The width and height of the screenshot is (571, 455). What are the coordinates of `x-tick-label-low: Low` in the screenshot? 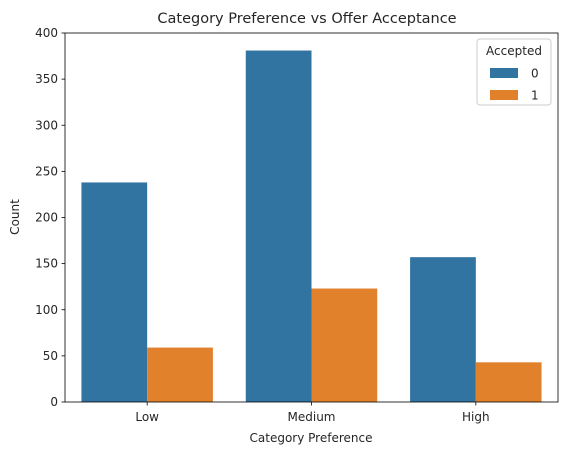 It's located at (147, 417).